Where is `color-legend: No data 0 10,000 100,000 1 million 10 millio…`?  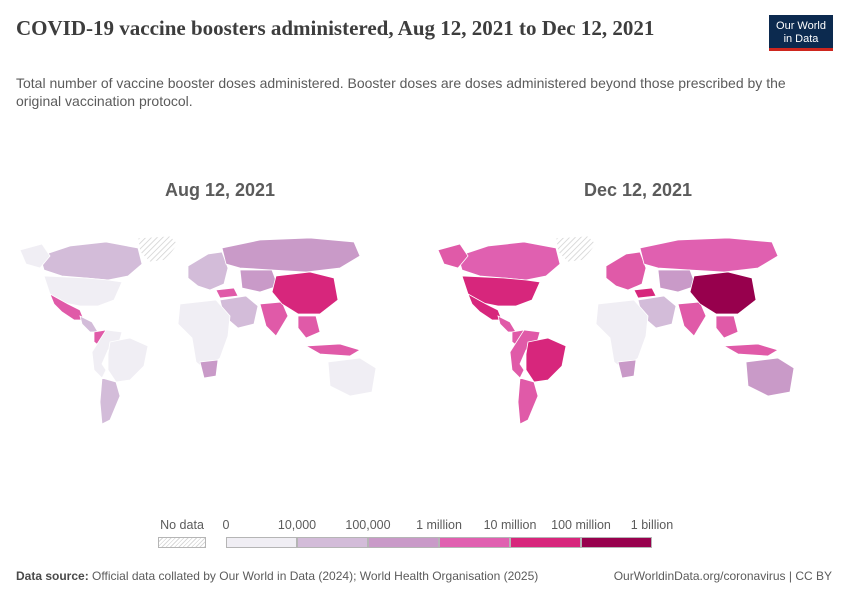
color-legend: No data 0 10,000 100,000 1 million 10 millio… is located at coordinates (430, 538).